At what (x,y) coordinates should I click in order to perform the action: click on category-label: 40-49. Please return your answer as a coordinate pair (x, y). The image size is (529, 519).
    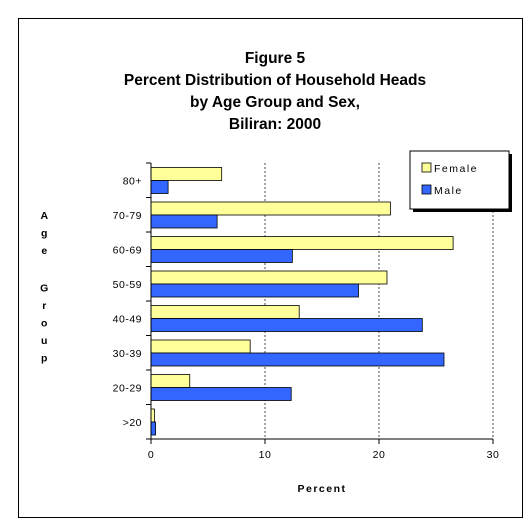
    Looking at the image, I should click on (127, 319).